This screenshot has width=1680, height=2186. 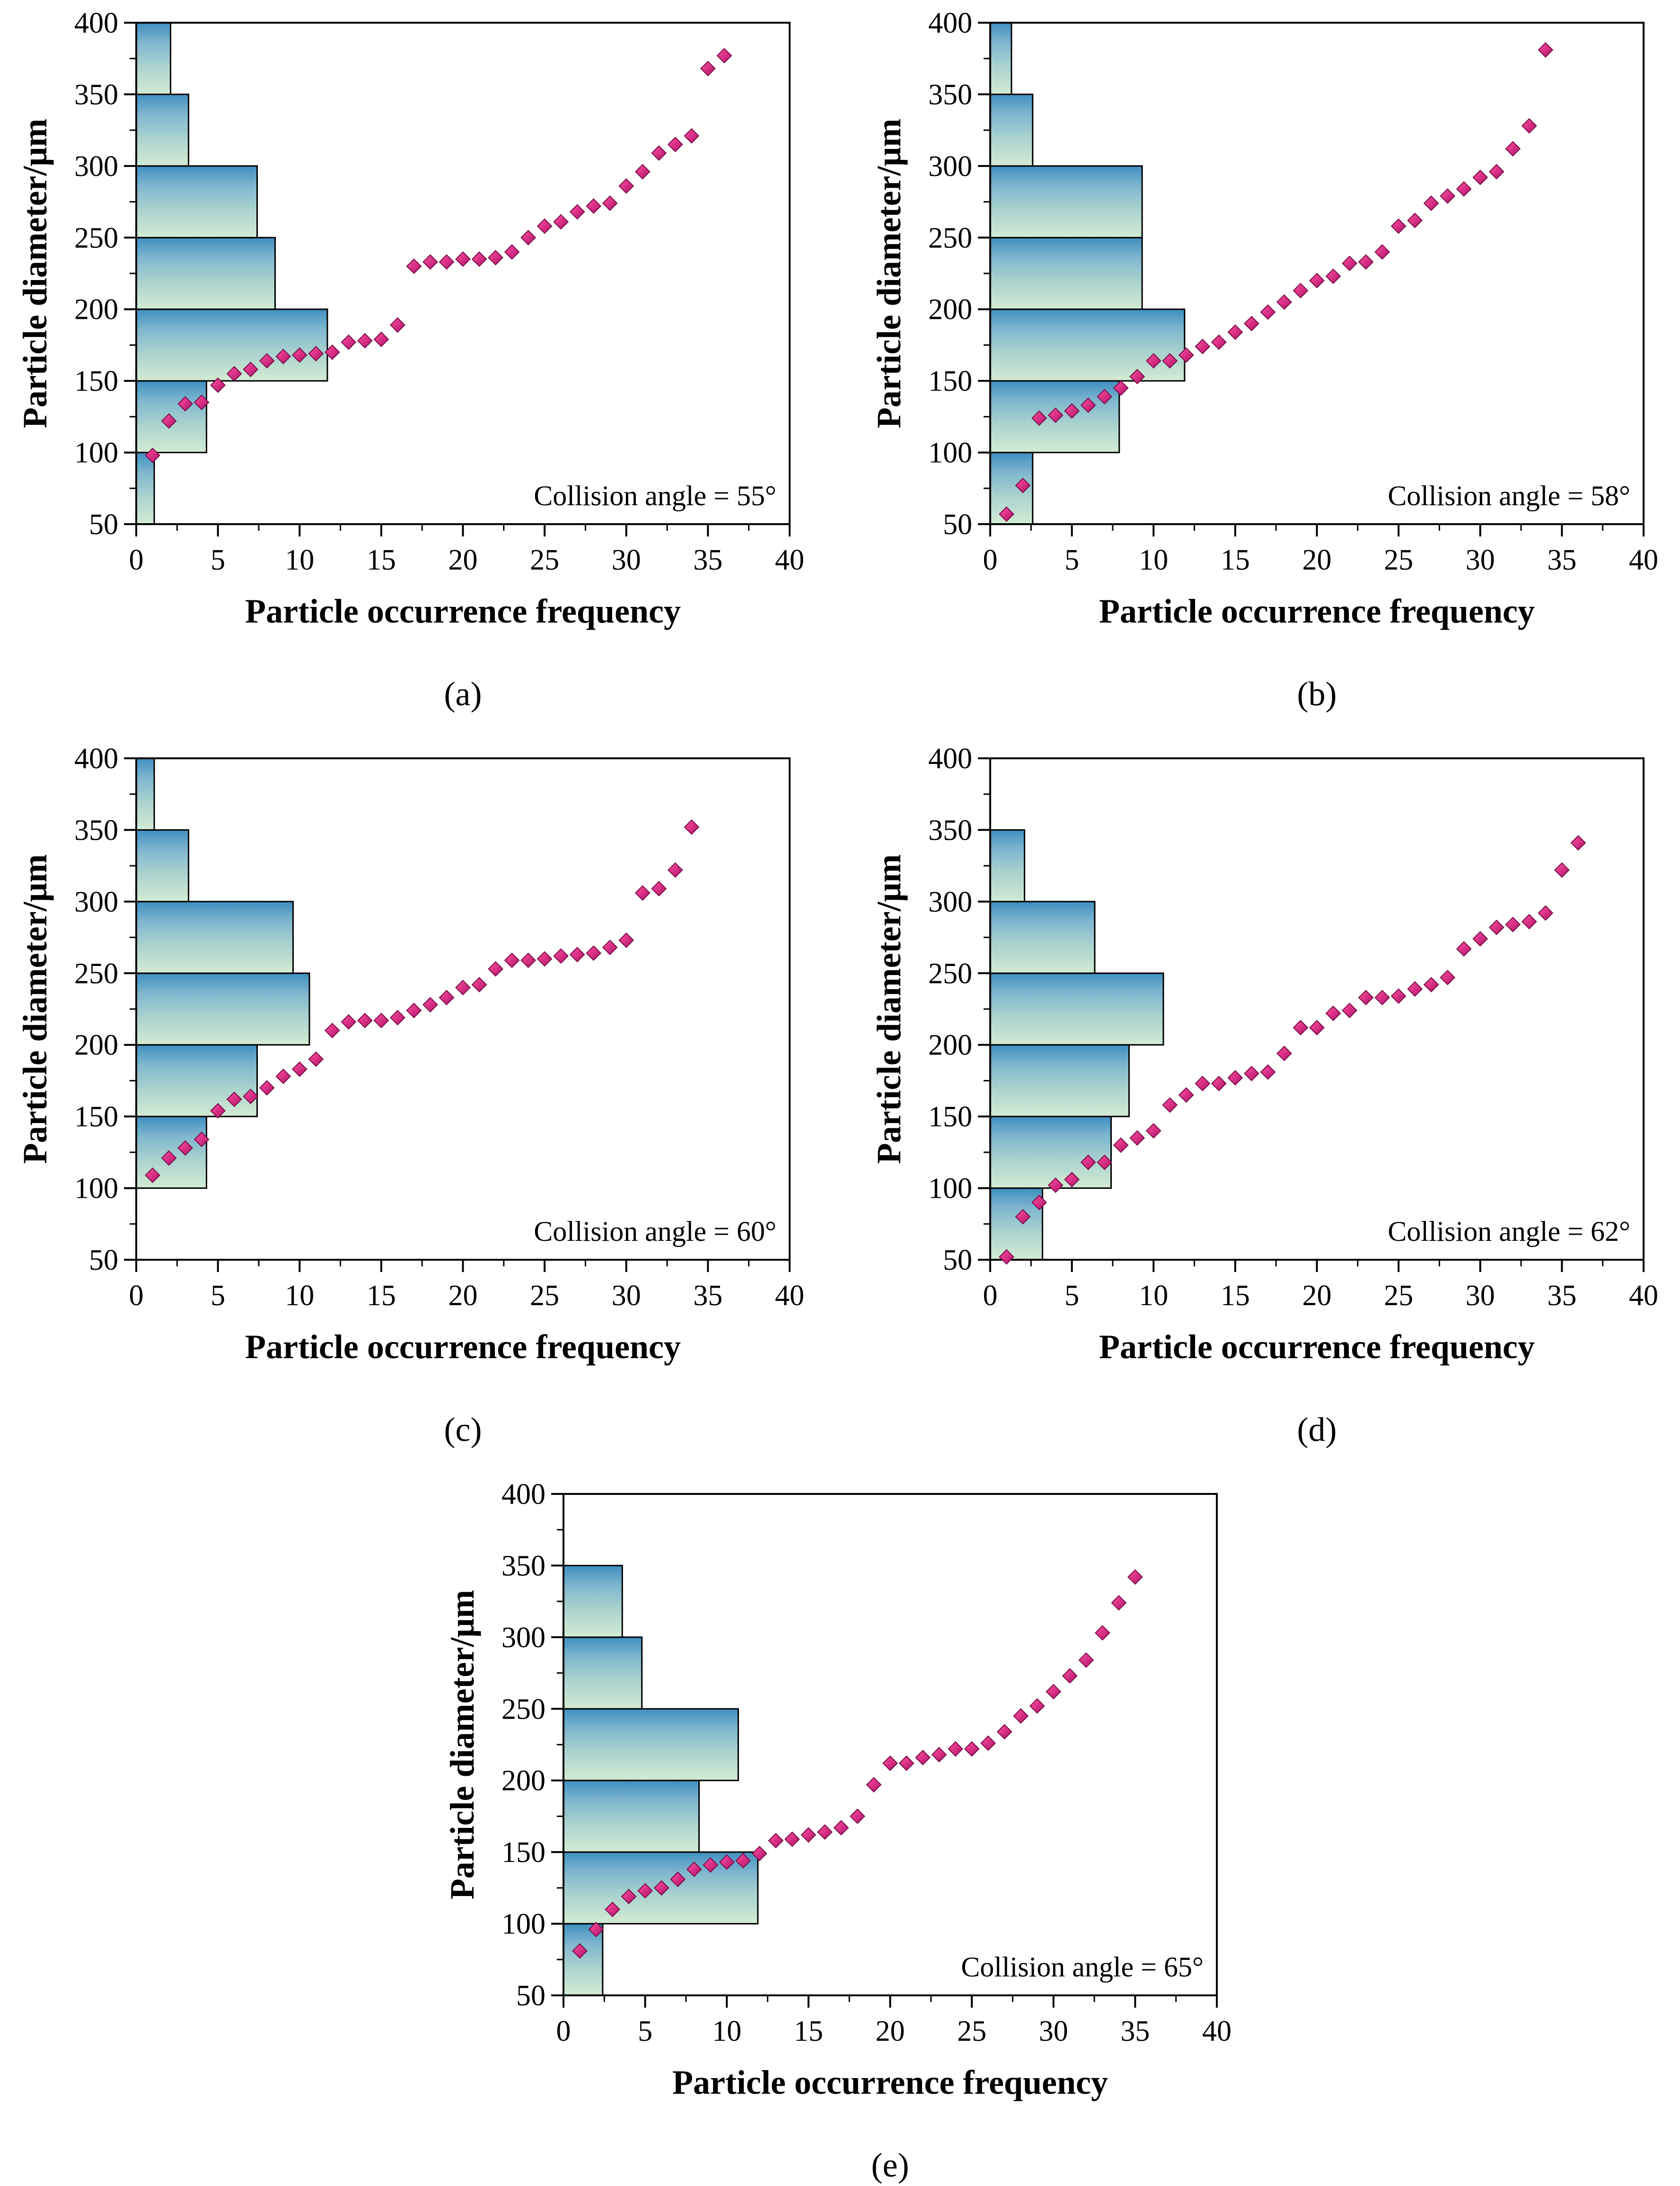 What do you see at coordinates (96, 95) in the screenshot?
I see `y-tick-label: 350` at bounding box center [96, 95].